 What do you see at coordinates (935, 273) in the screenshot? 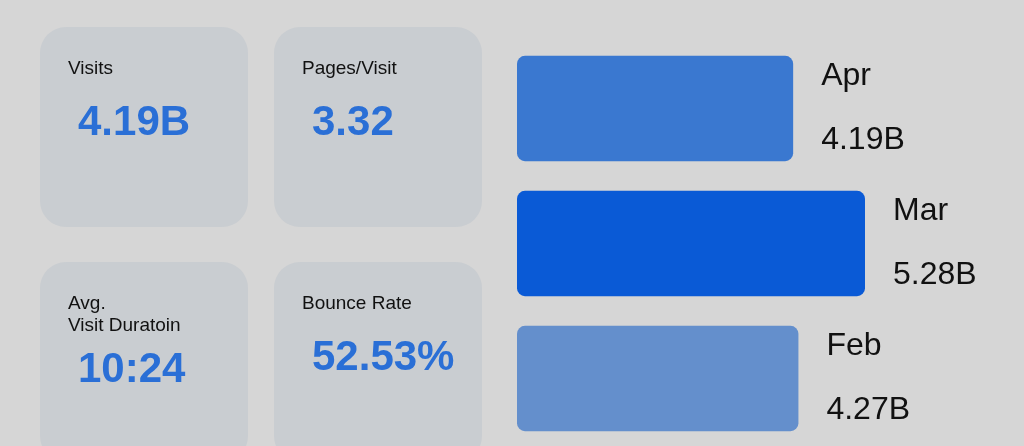
I see `data-label: 5.28B` at bounding box center [935, 273].